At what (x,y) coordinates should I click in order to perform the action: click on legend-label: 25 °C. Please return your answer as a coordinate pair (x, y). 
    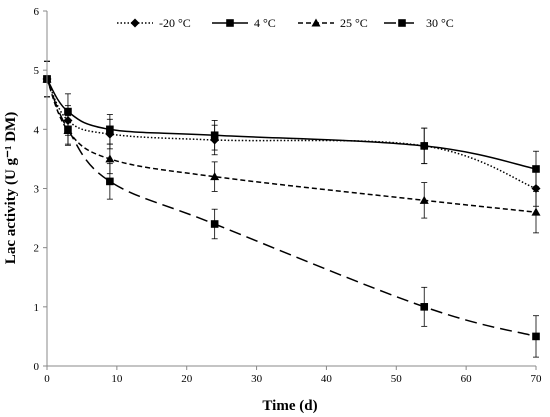
    Looking at the image, I should click on (354, 23).